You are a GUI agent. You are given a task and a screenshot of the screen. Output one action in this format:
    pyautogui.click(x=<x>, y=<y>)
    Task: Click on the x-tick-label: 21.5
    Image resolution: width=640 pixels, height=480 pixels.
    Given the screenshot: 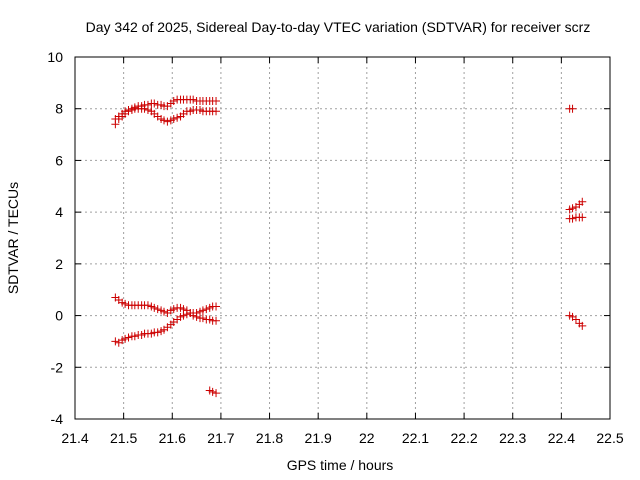 What is the action you would take?
    pyautogui.click(x=123, y=438)
    